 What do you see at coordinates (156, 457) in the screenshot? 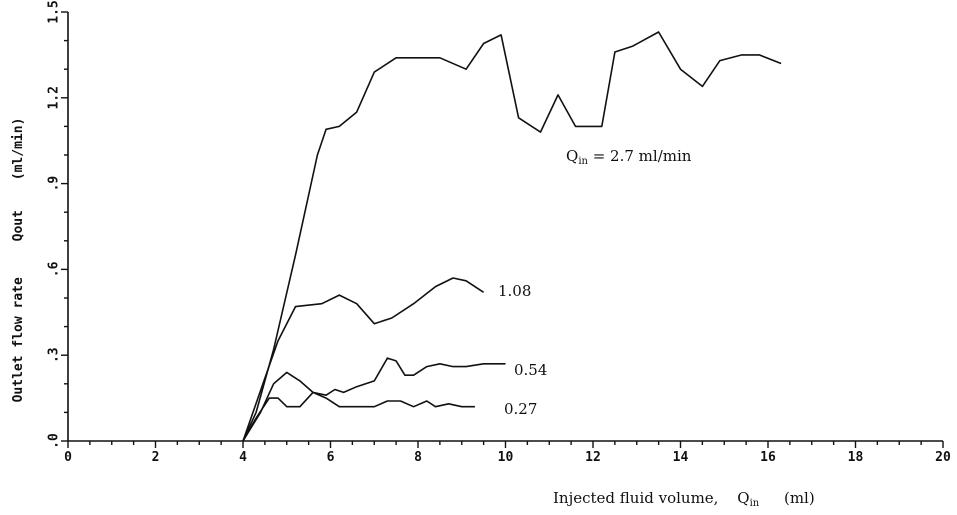
I see `x-tick-label: 2` at bounding box center [156, 457].